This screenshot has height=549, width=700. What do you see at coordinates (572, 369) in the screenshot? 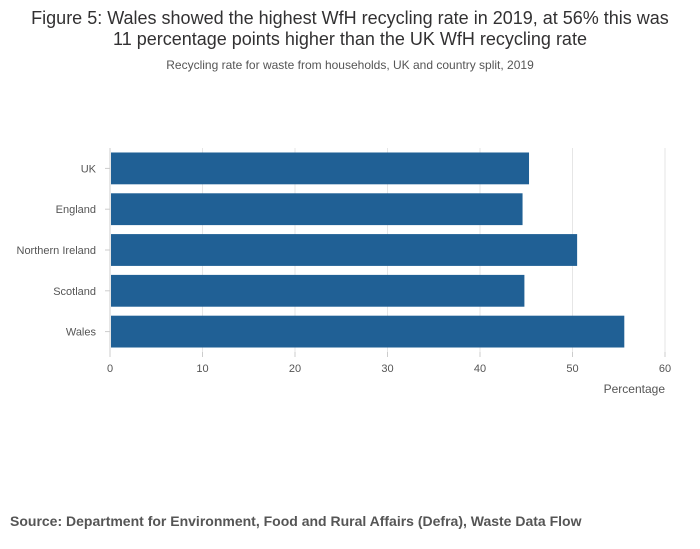
I see `x-tick-label: 50` at bounding box center [572, 369].